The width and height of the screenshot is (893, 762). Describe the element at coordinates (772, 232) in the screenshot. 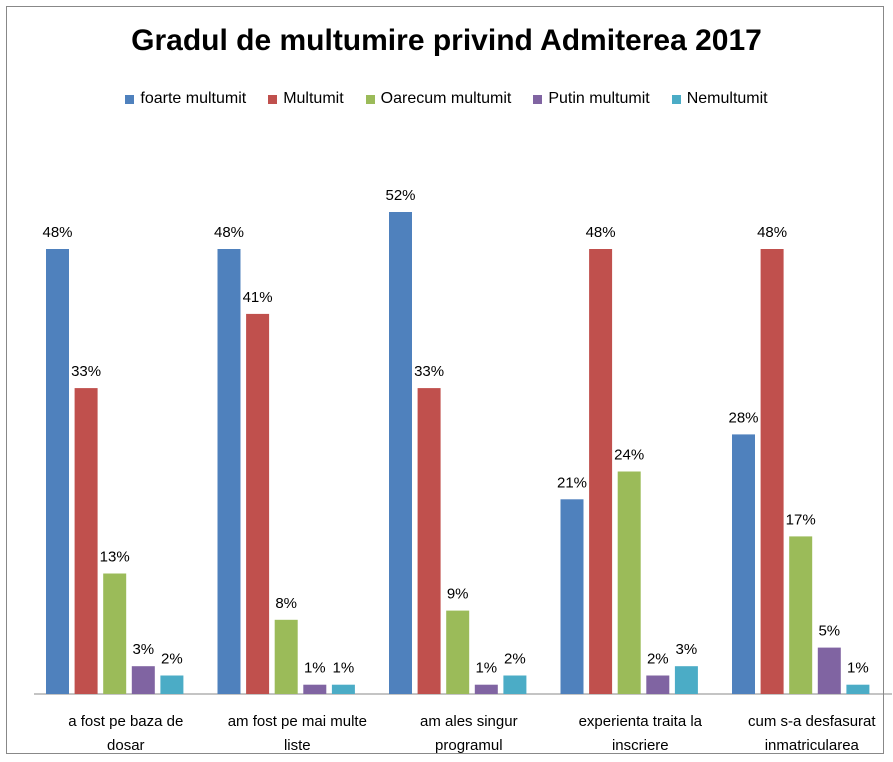

I see `data-label-1-4: 48%` at that location.